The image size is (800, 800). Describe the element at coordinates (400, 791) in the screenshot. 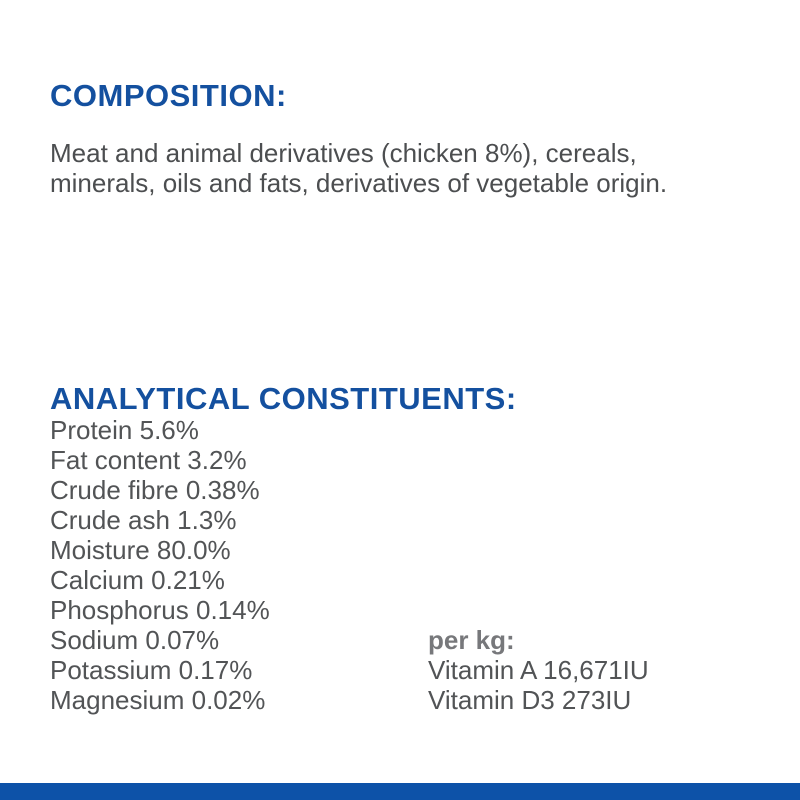

I see `footer-accent-bar` at that location.